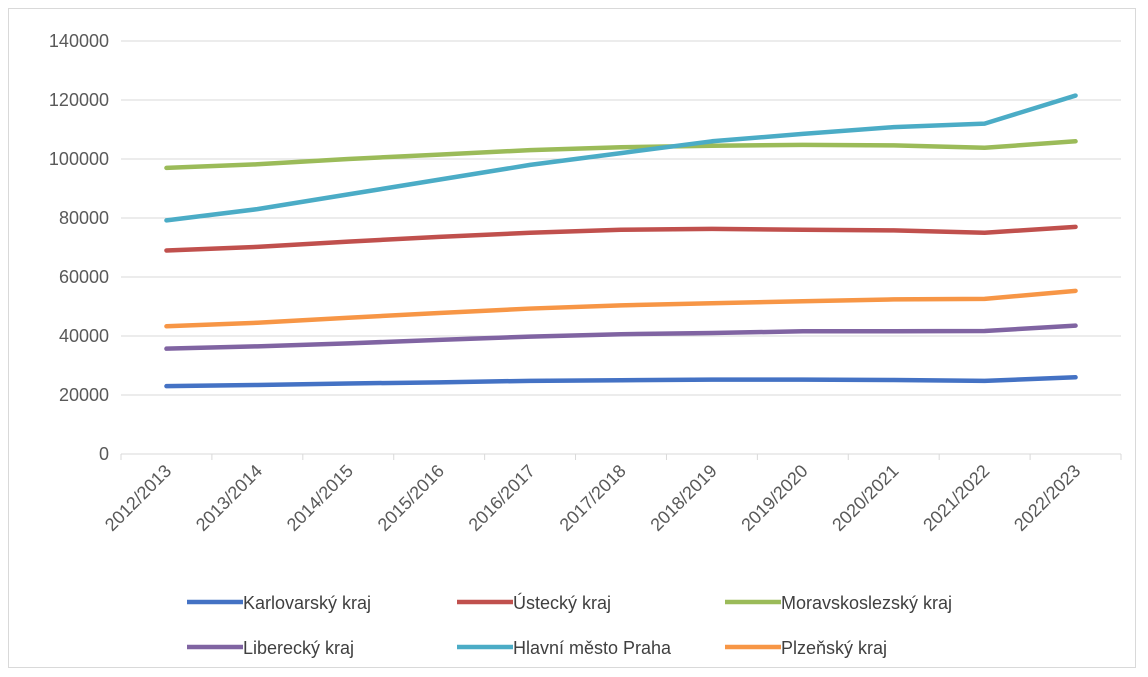  Describe the element at coordinates (104, 454) in the screenshot. I see `y-tick-label: 0` at that location.